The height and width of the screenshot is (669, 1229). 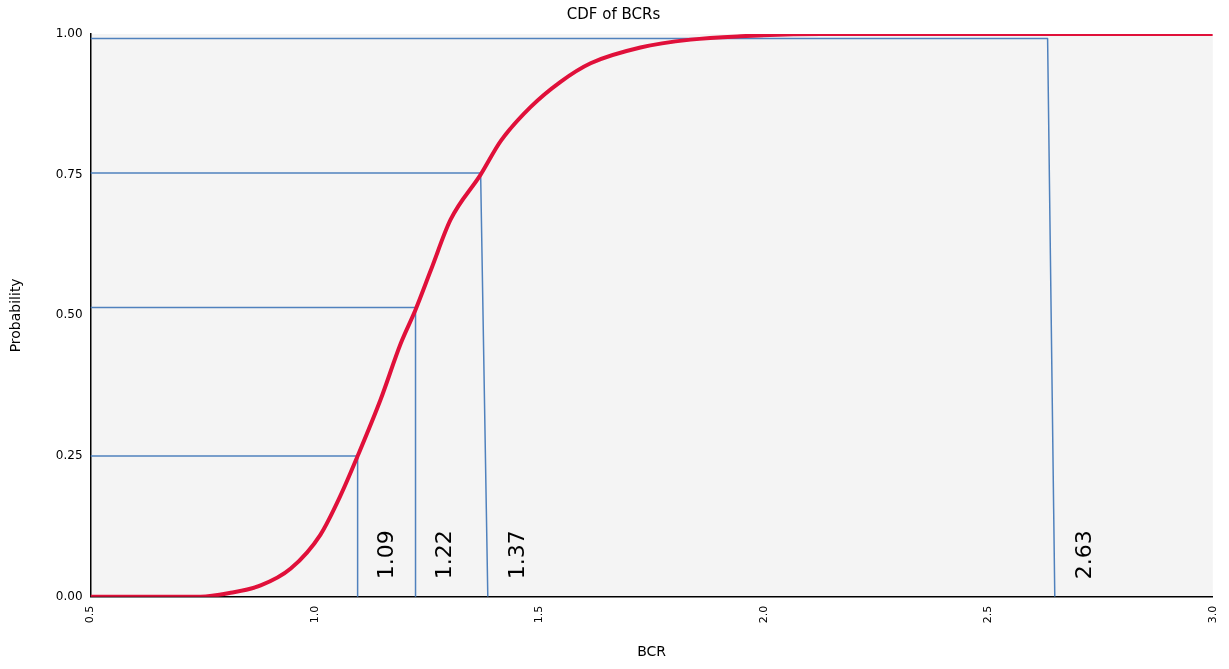 I want to click on x-tick-label: 1.5, so click(x=539, y=614).